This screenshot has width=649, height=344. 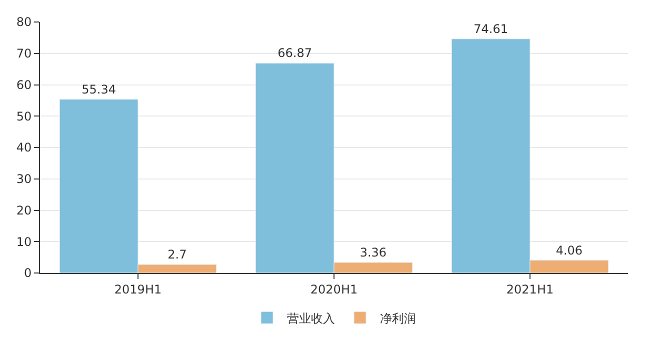 What do you see at coordinates (373, 252) in the screenshot?
I see `data-label: 3.36` at bounding box center [373, 252].